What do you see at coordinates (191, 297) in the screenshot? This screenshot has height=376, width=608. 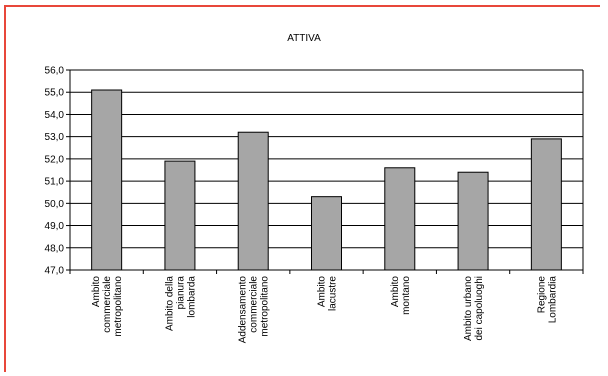 I see `category-label: lombarda` at bounding box center [191, 297].